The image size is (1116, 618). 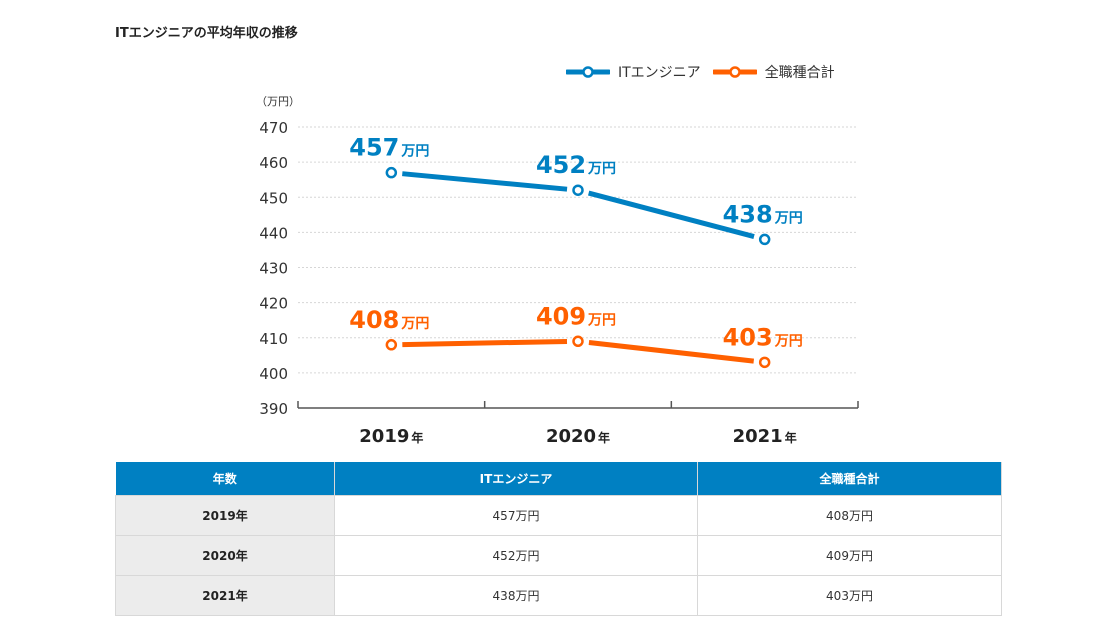 I want to click on data-label: 409 万円, so click(x=576, y=316).